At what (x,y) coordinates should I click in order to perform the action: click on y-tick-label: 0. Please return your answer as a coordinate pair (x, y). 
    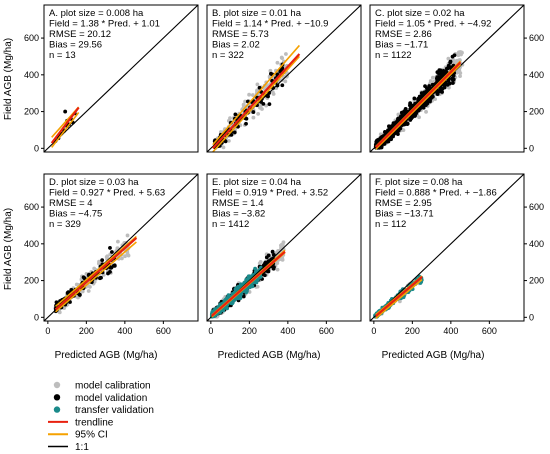
    Looking at the image, I should click on (531, 148).